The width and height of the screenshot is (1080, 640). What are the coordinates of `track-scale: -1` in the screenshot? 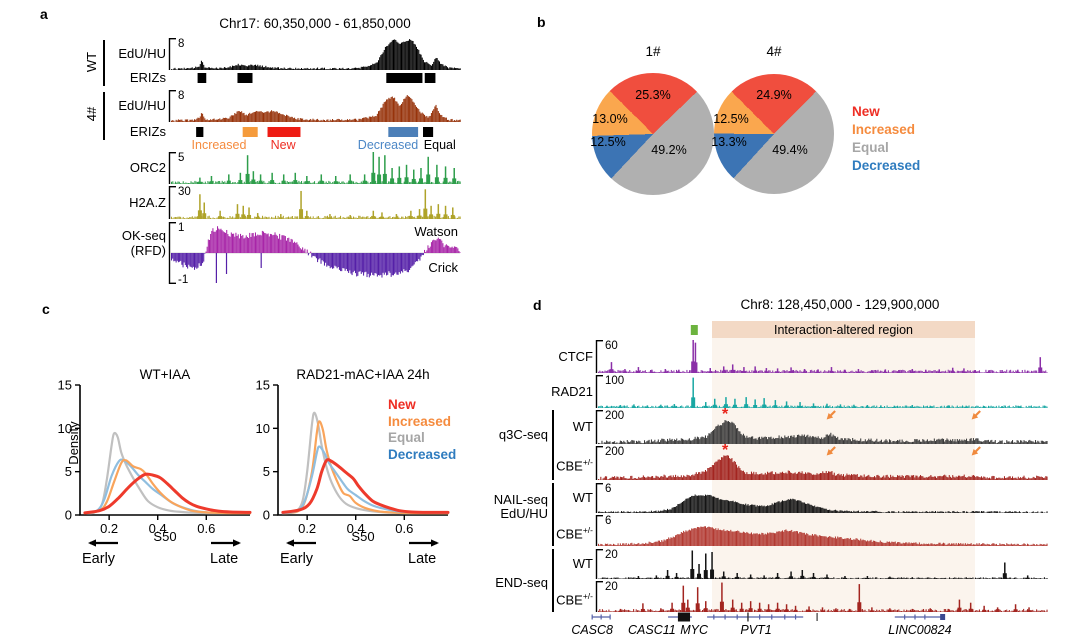 It's located at (183, 280).